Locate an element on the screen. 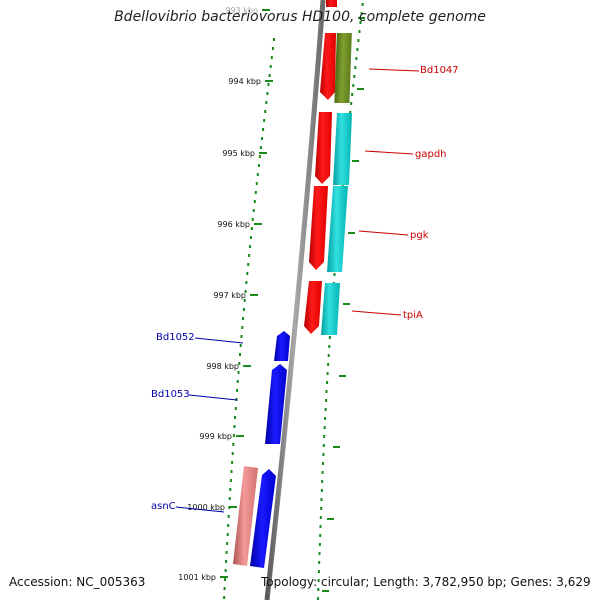 Image resolution: width=600 pixels, height=600 pixels. gene-tpia-arrow is located at coordinates (313, 307).